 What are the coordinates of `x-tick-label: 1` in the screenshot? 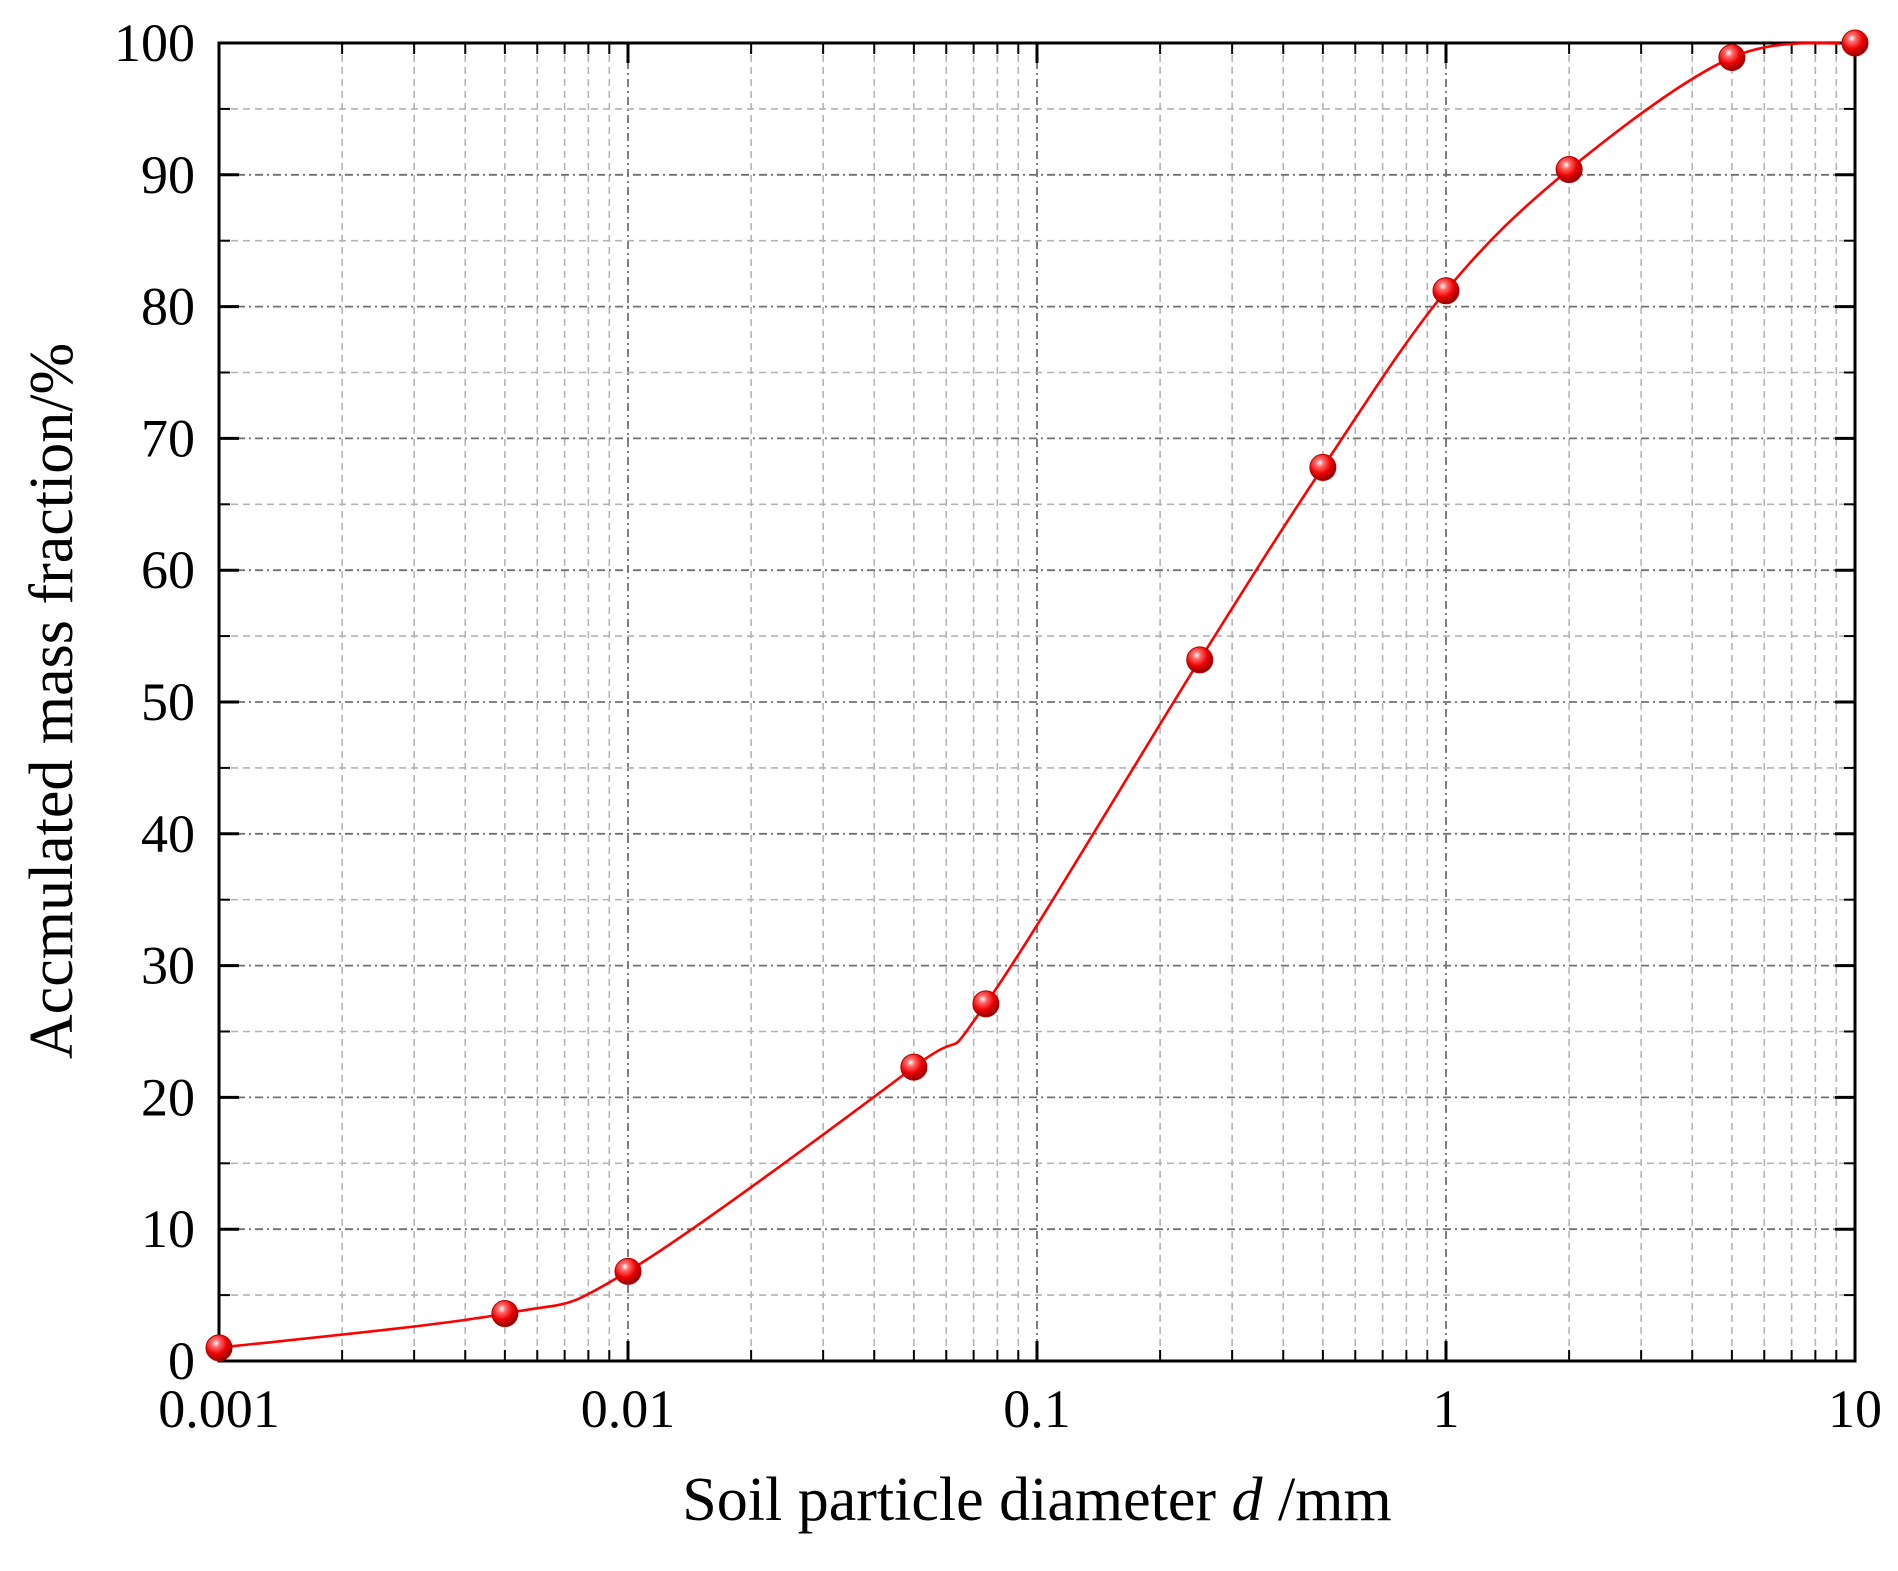 It's located at (1446, 1409).